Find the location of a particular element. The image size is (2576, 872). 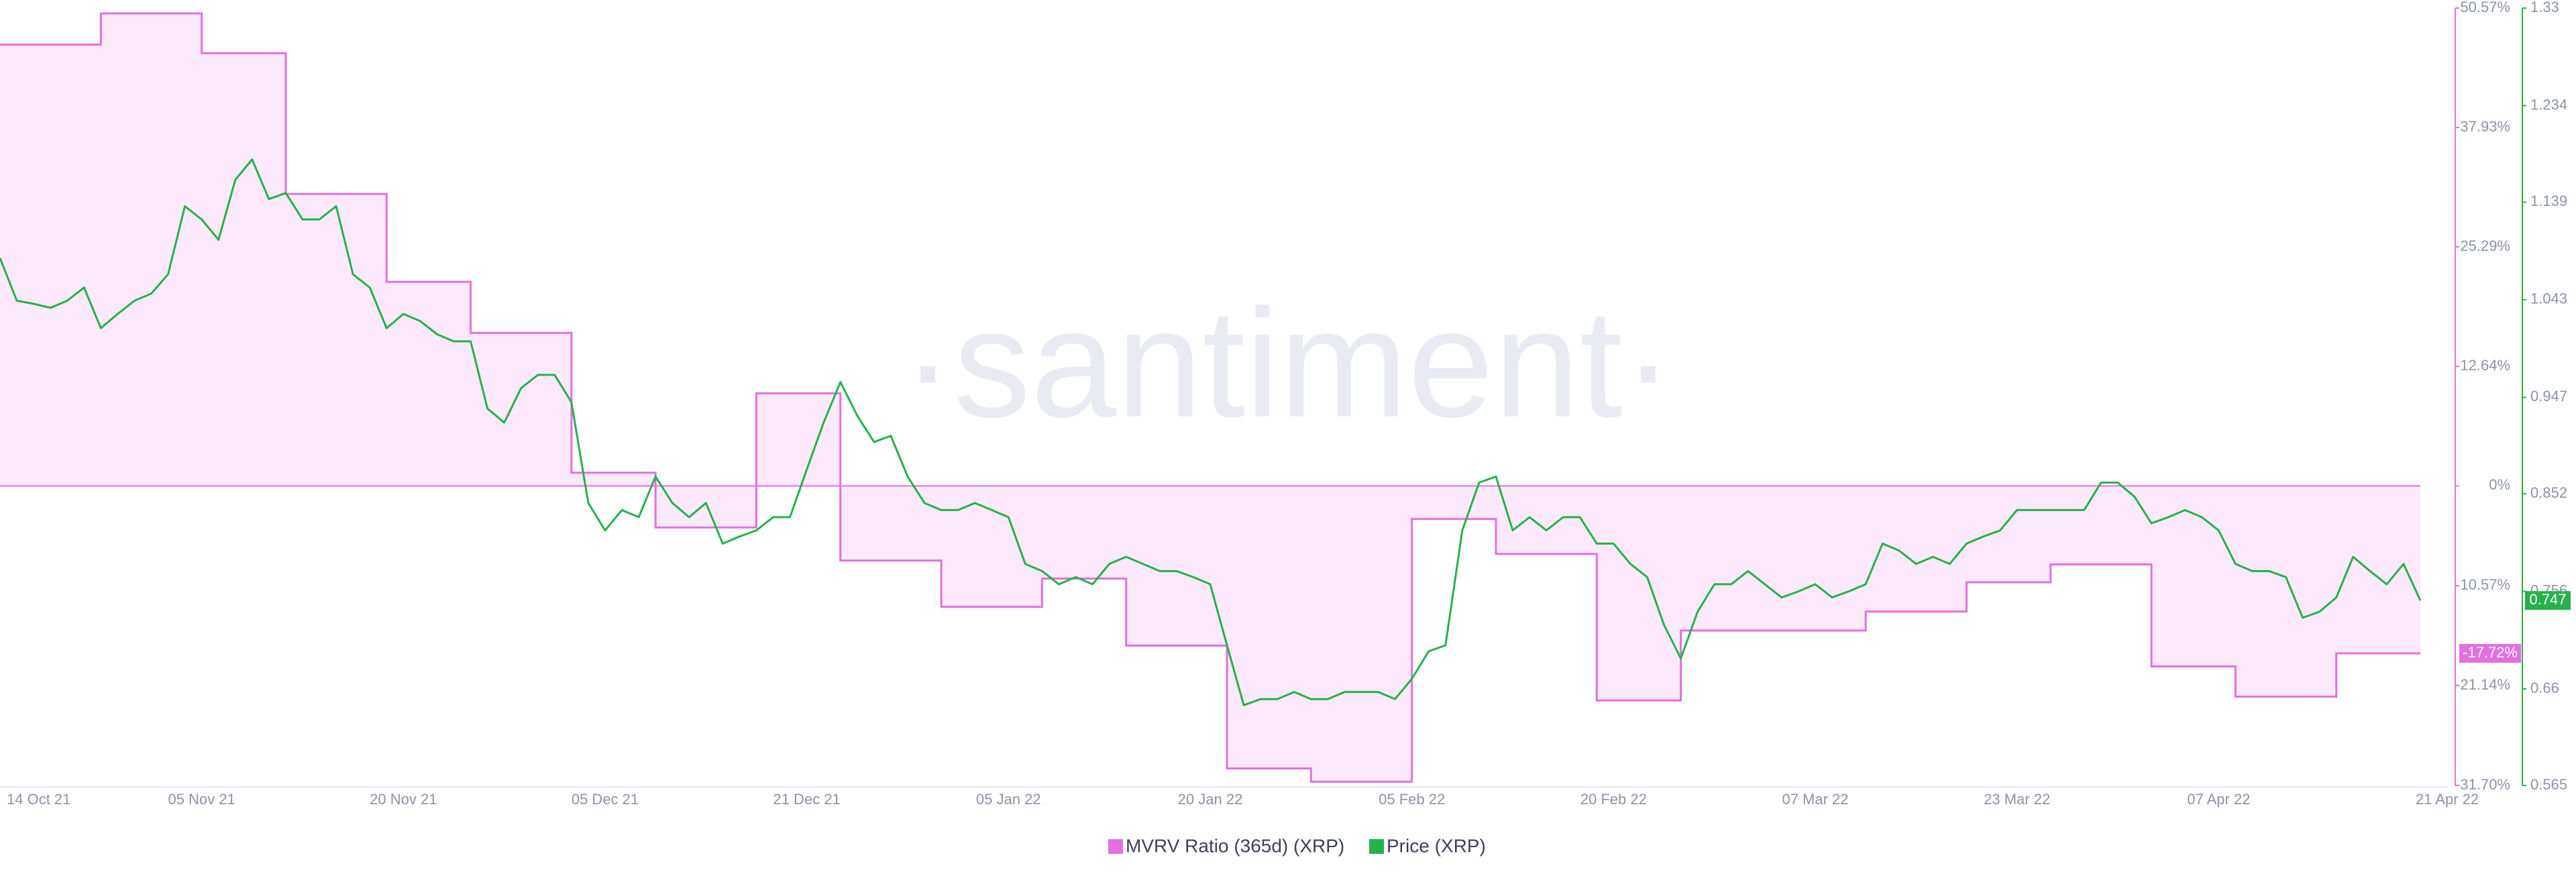

y-tick-label: -10.57% is located at coordinates (2482, 584).